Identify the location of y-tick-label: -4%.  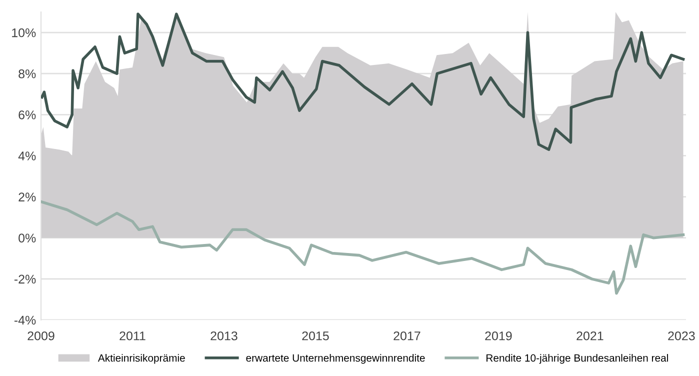
(25, 320).